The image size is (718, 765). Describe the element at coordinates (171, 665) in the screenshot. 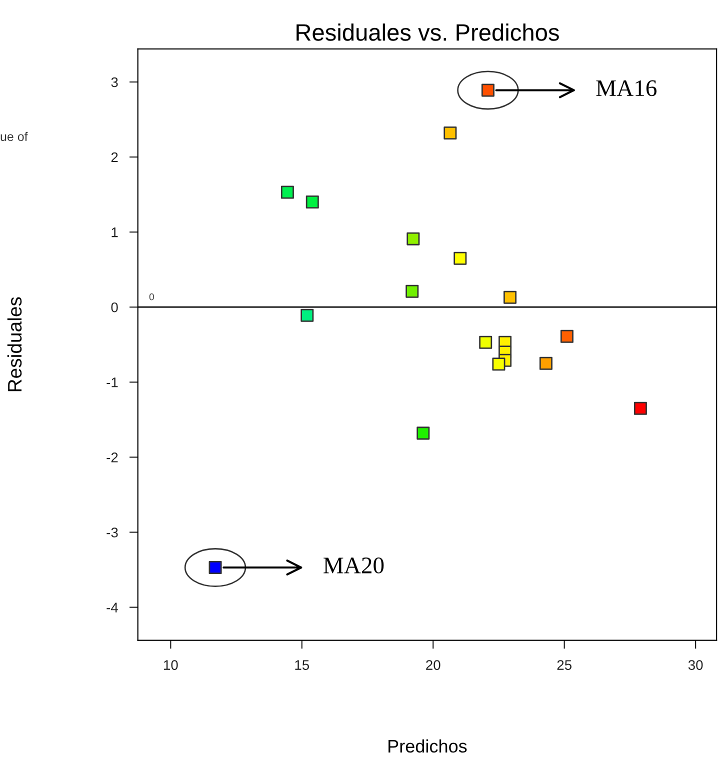

I see `x-tick-label: 10` at that location.